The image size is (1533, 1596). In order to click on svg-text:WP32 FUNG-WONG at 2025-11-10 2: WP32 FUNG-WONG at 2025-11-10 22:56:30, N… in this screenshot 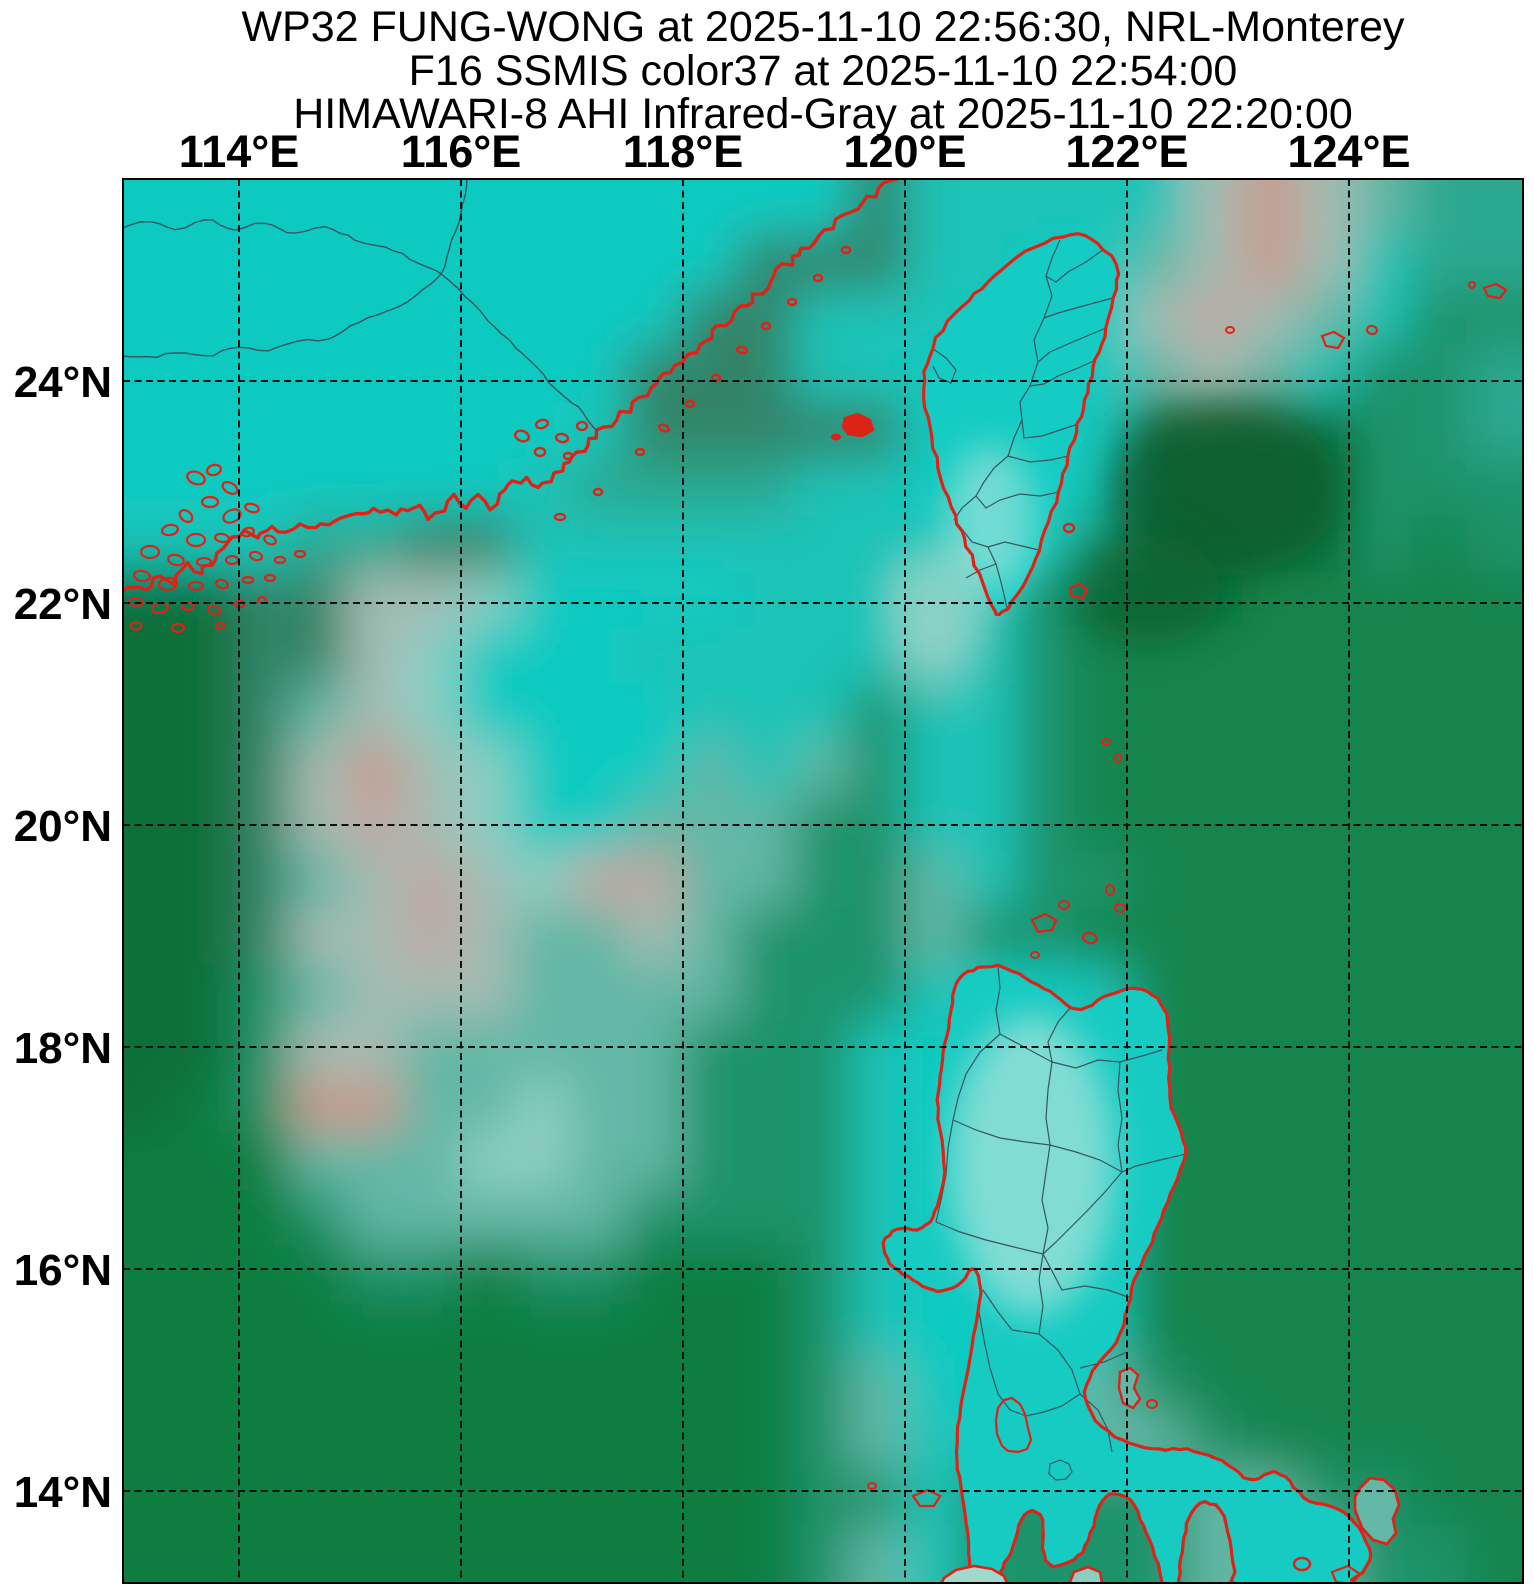, I will do `click(823, 27)`.